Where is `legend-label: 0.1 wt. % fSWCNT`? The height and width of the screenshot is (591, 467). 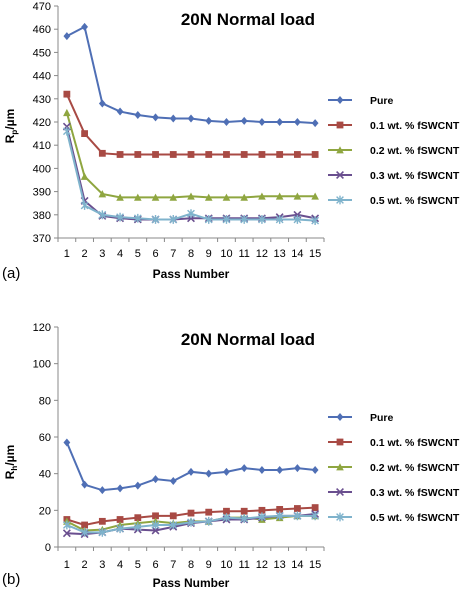 legend-label: 0.1 wt. % fSWCNT is located at coordinates (415, 443).